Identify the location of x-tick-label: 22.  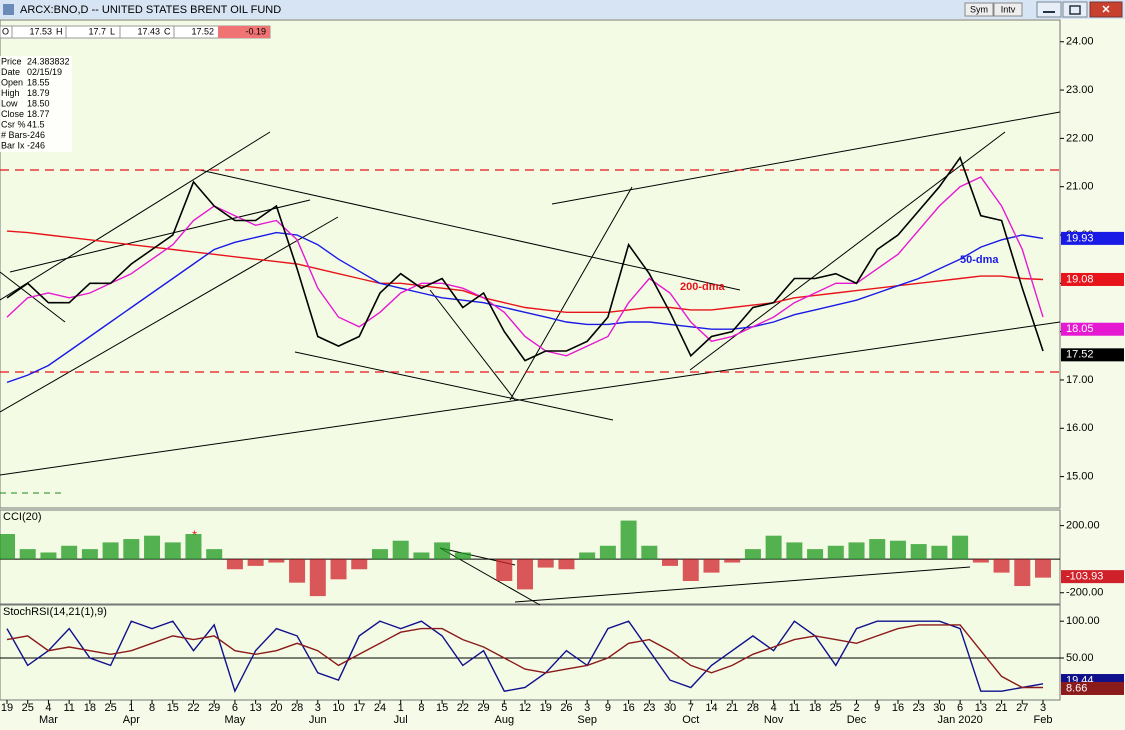
(463, 708).